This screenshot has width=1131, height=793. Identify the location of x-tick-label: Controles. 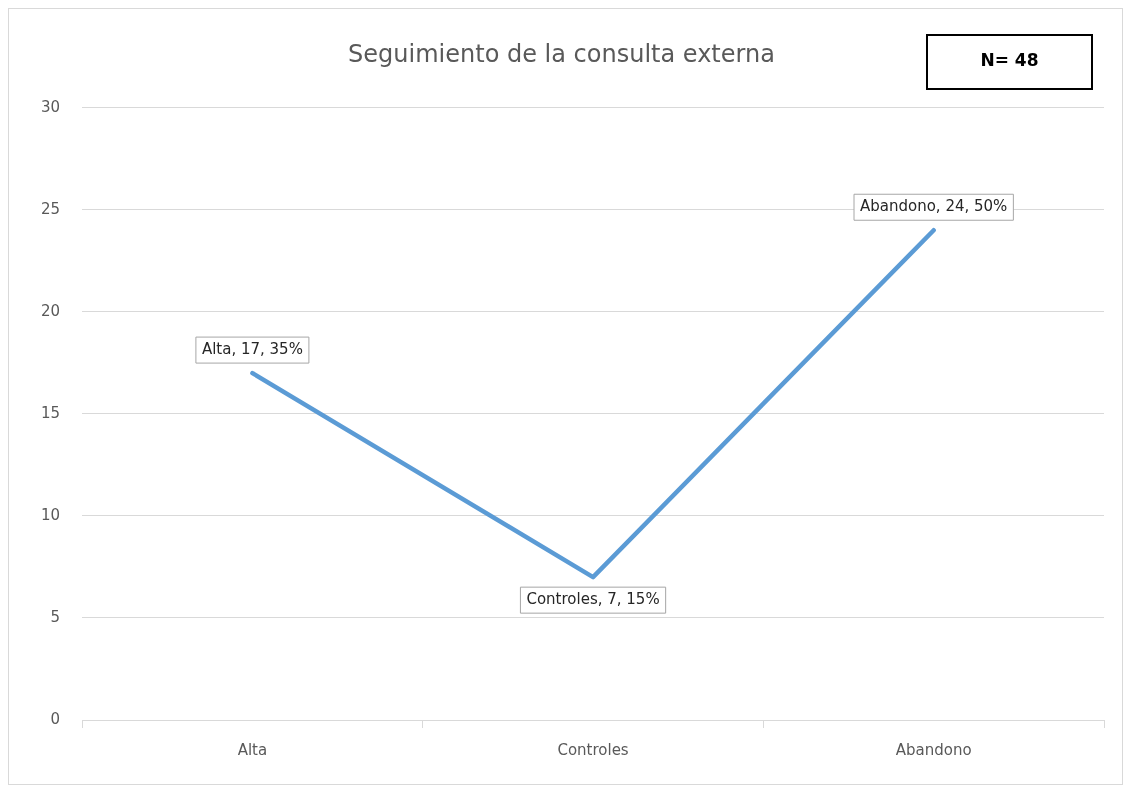
(593, 749).